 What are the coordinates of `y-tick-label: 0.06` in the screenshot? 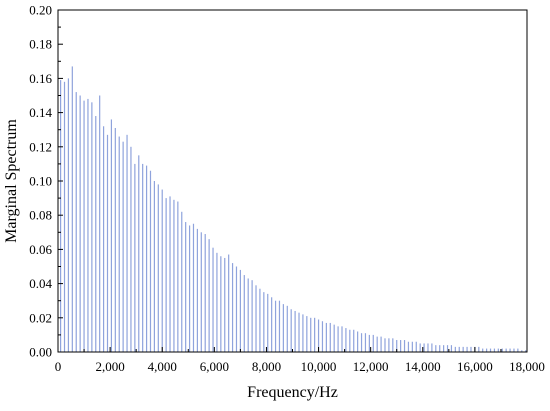 It's located at (40, 249).